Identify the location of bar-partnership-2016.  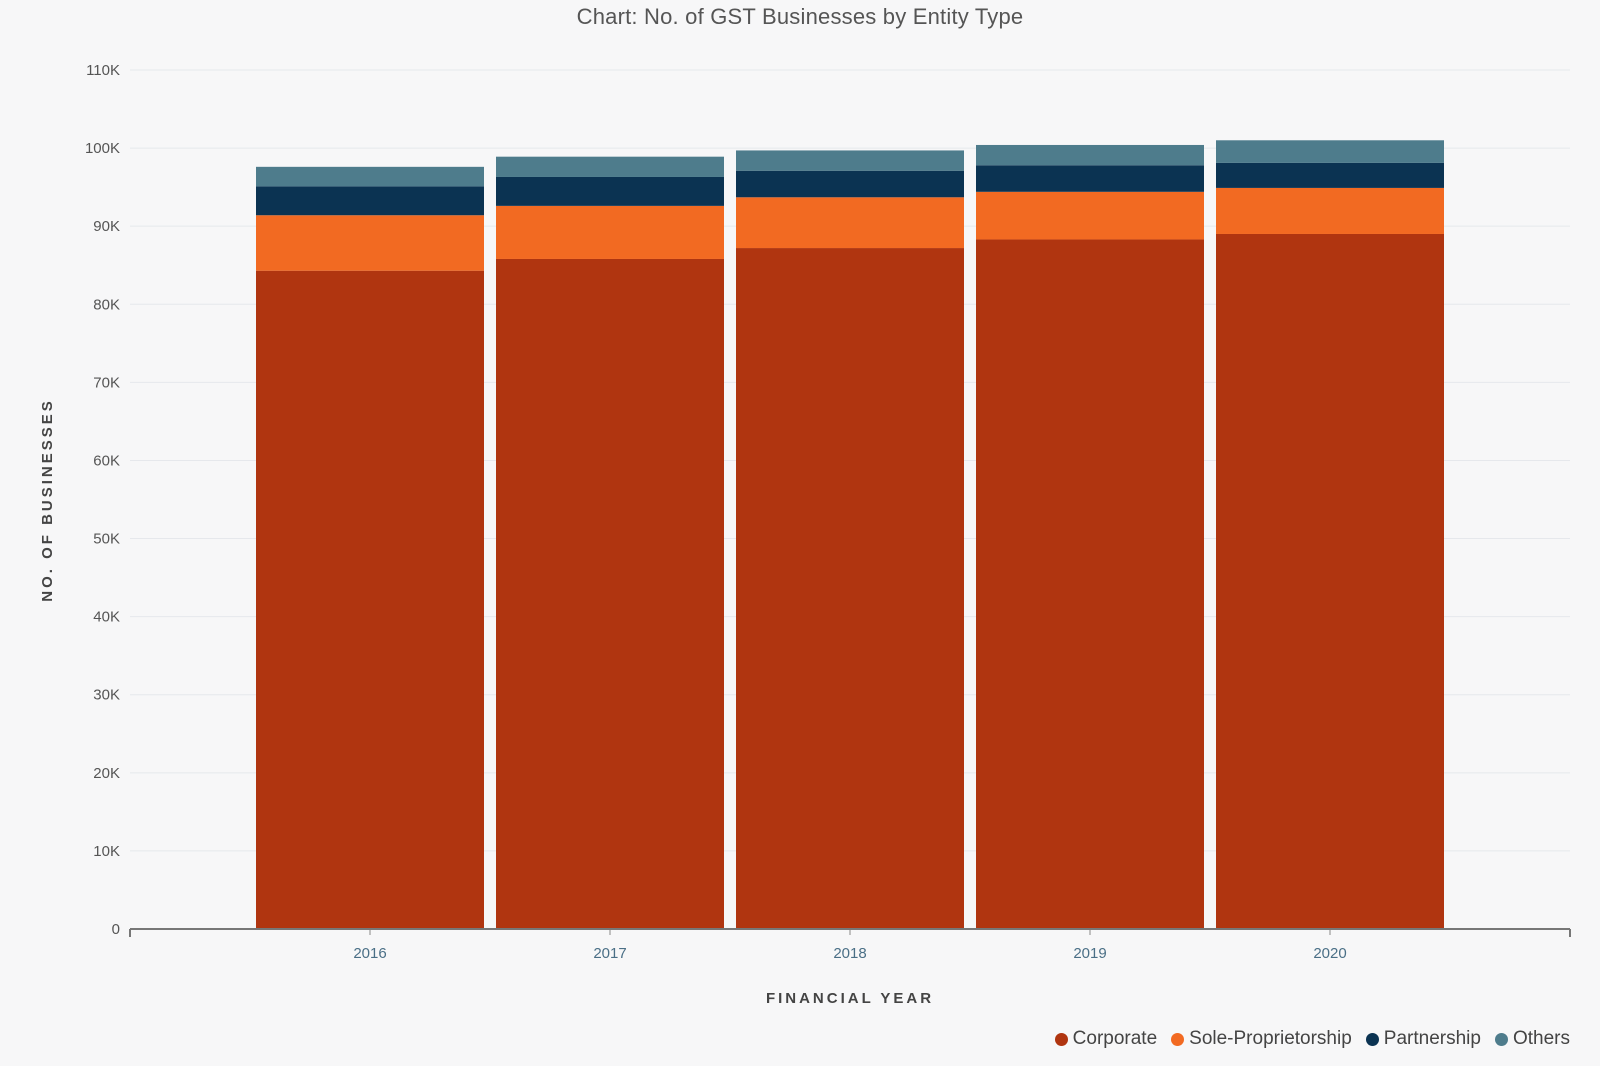
(370, 201).